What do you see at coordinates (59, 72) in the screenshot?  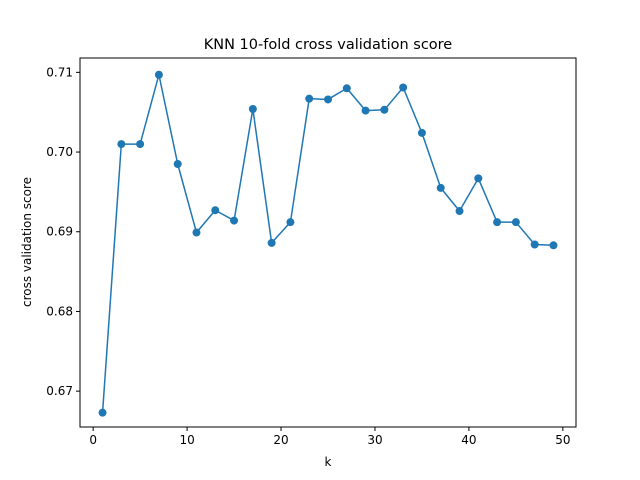 I see `y-tick-label: 0.71` at bounding box center [59, 72].